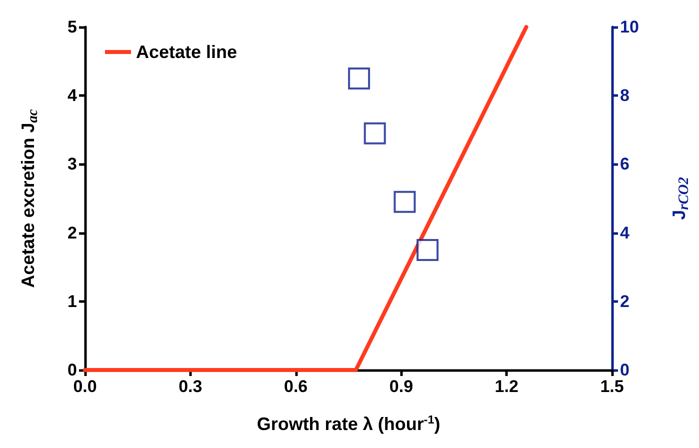 The width and height of the screenshot is (699, 448). What do you see at coordinates (629, 27) in the screenshot?
I see `y2-tick-label: 10` at bounding box center [629, 27].